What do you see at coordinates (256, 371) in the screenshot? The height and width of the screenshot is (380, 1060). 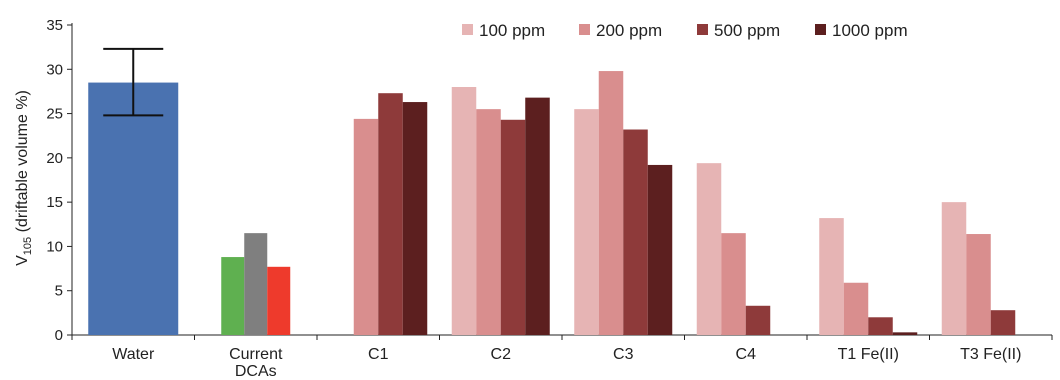 I see `x-tick-label-line: DCAs` at bounding box center [256, 371].